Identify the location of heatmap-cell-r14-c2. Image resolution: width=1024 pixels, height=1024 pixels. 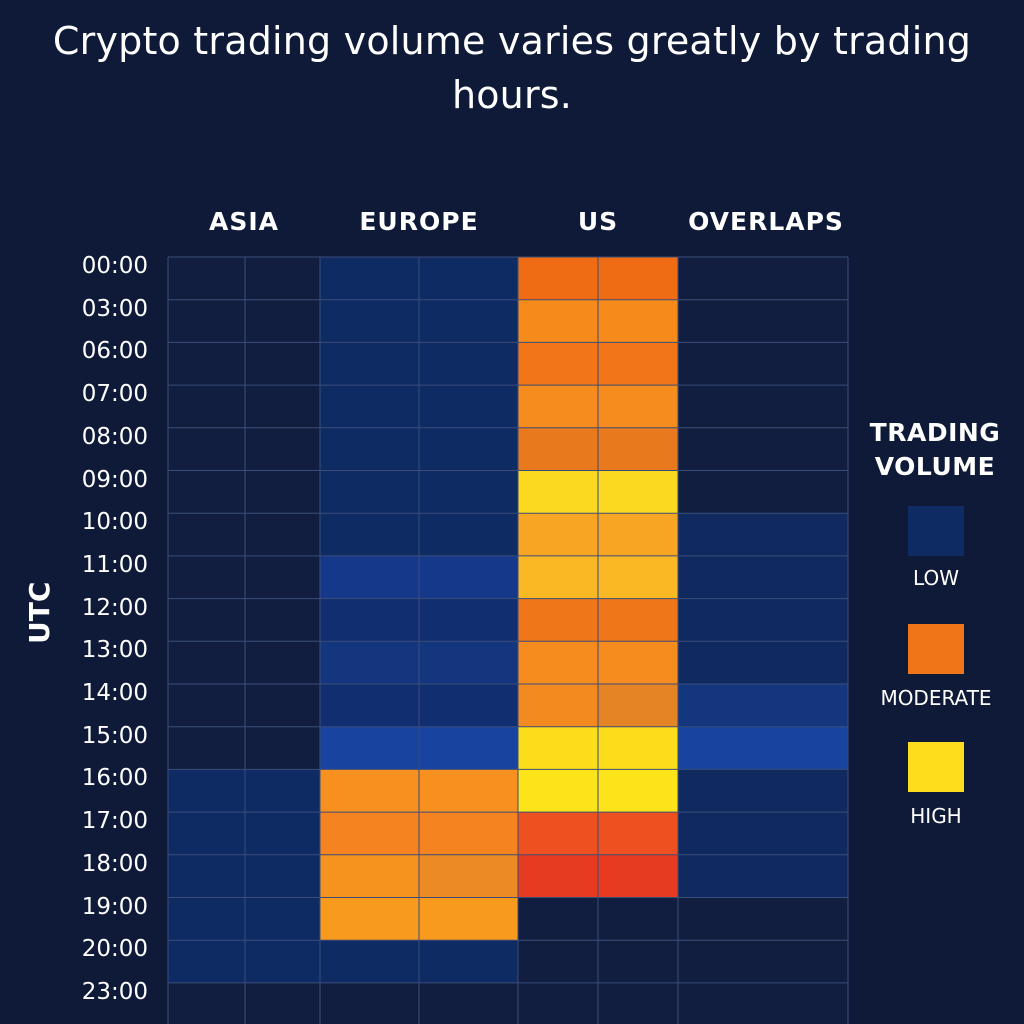
(369, 876).